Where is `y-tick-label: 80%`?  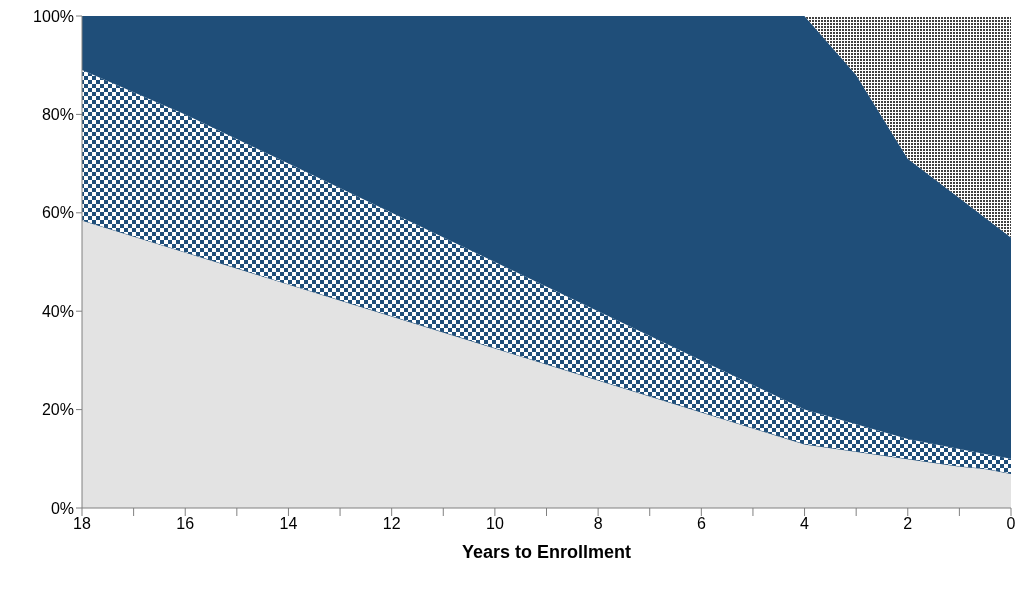 y-tick-label: 80% is located at coordinates (57, 115).